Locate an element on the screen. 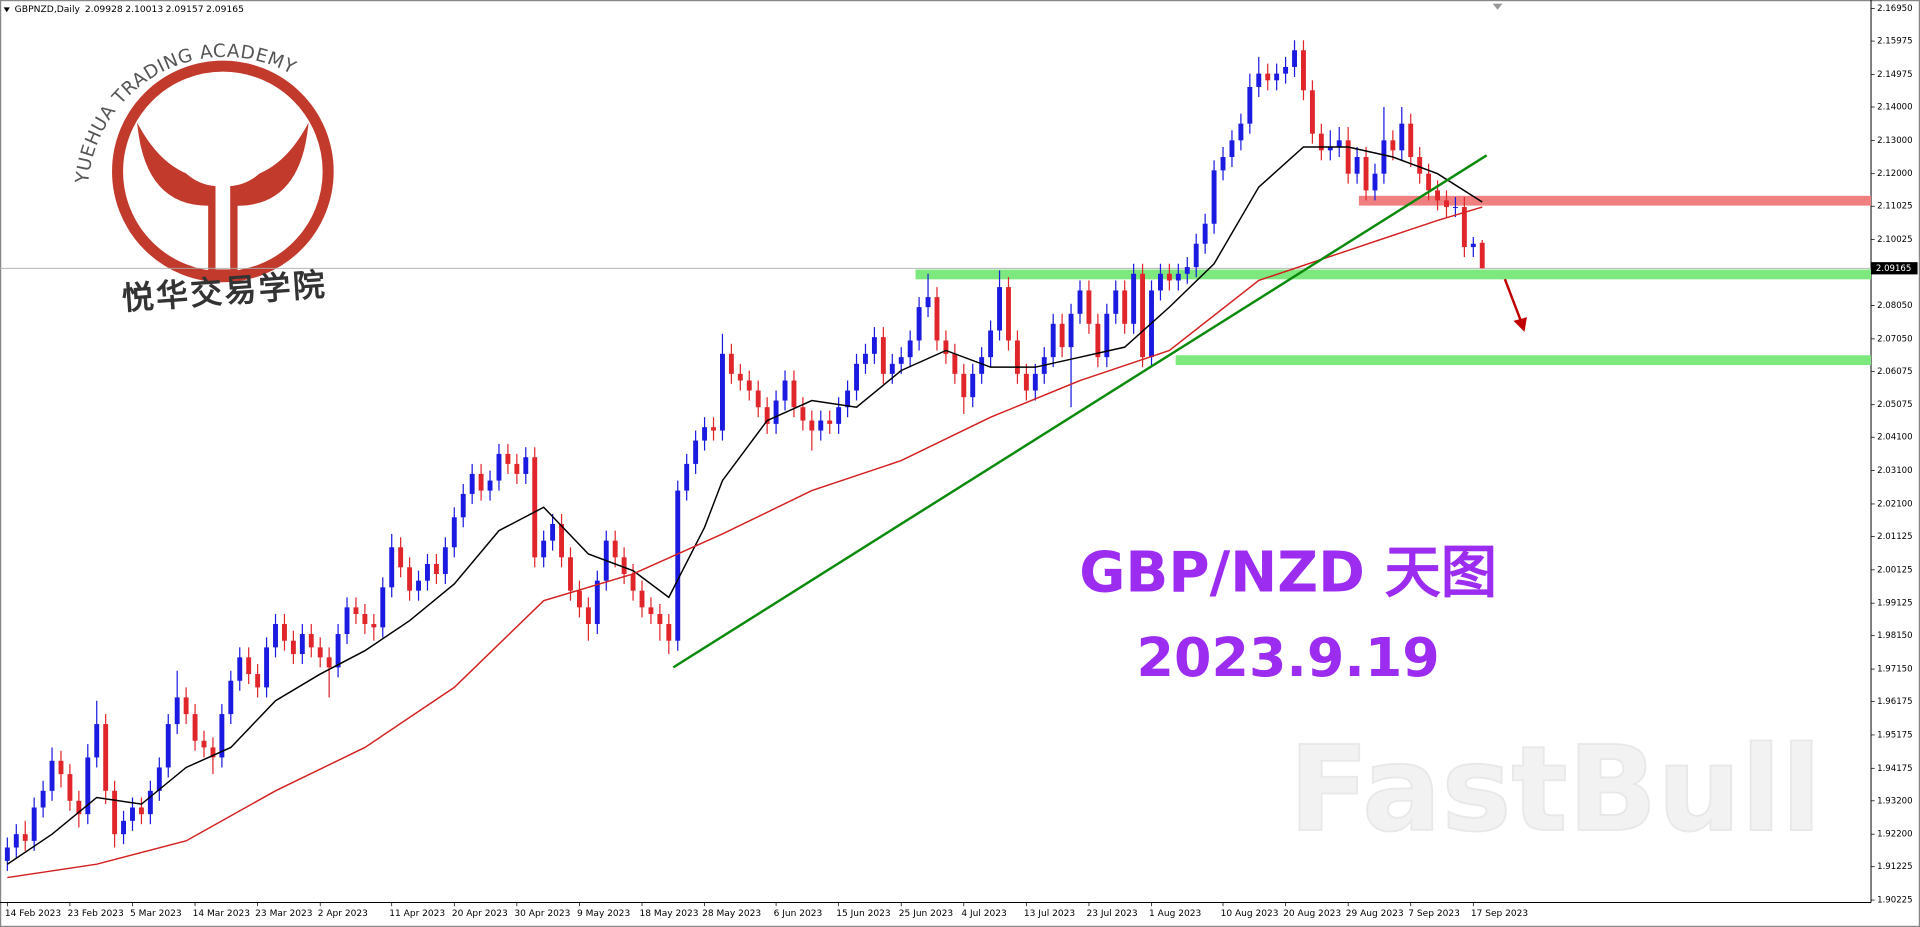  x-tick-label: 9 May 2023 is located at coordinates (603, 914).